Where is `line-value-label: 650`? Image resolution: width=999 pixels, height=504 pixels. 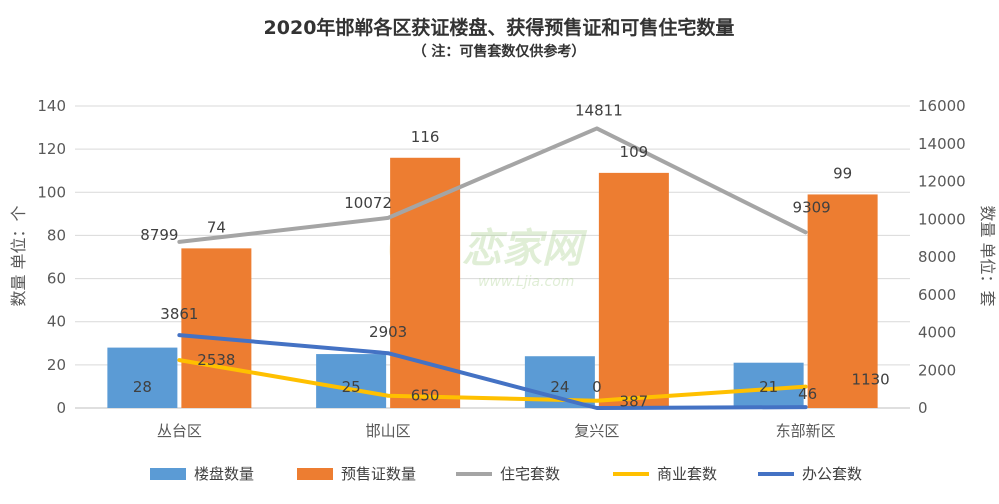 line-value-label: 650 is located at coordinates (425, 396).